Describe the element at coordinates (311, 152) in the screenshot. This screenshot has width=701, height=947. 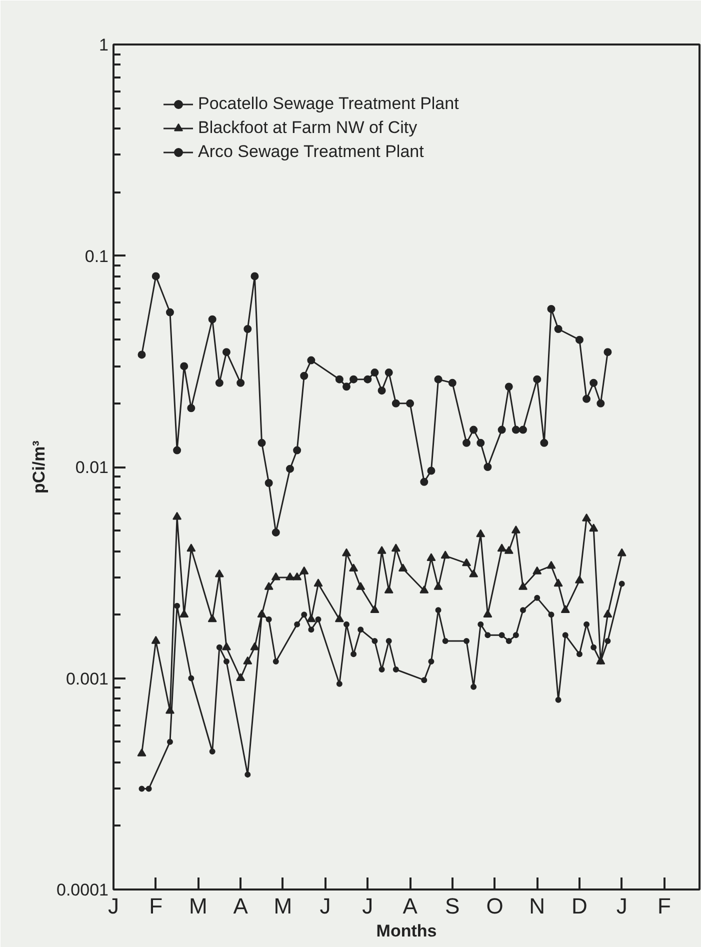
I see `legend-label: Arco Sewage Treatment Plant` at that location.